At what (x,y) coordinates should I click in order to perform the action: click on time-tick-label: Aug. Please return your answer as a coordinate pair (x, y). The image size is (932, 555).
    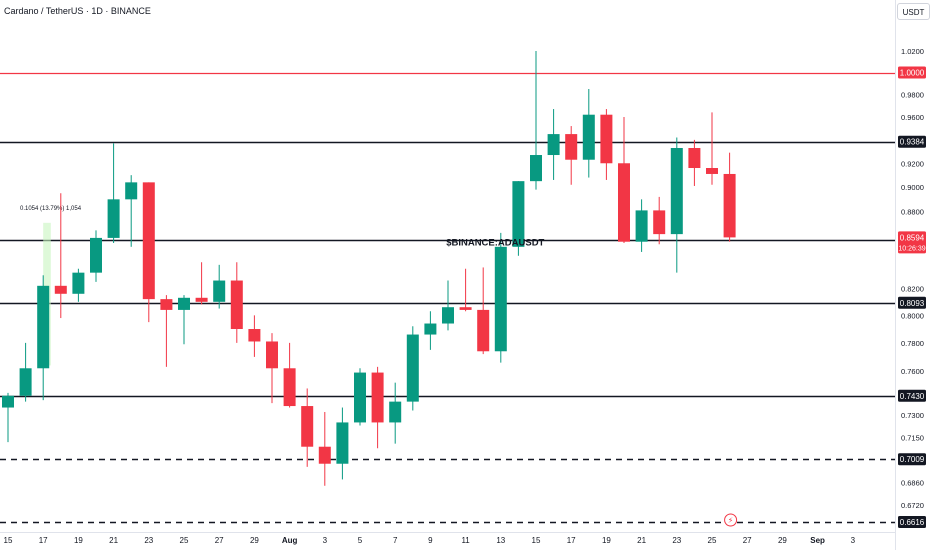
    Looking at the image, I should click on (290, 540).